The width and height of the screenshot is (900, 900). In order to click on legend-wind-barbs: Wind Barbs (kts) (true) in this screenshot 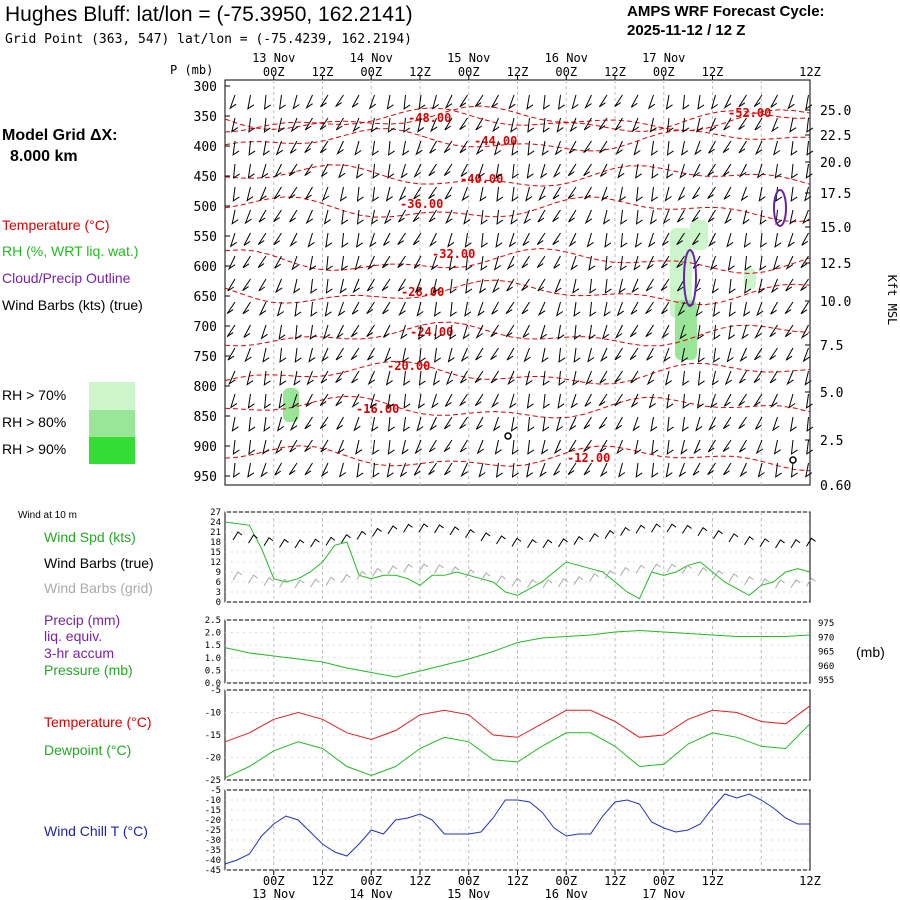, I will do `click(72, 305)`.